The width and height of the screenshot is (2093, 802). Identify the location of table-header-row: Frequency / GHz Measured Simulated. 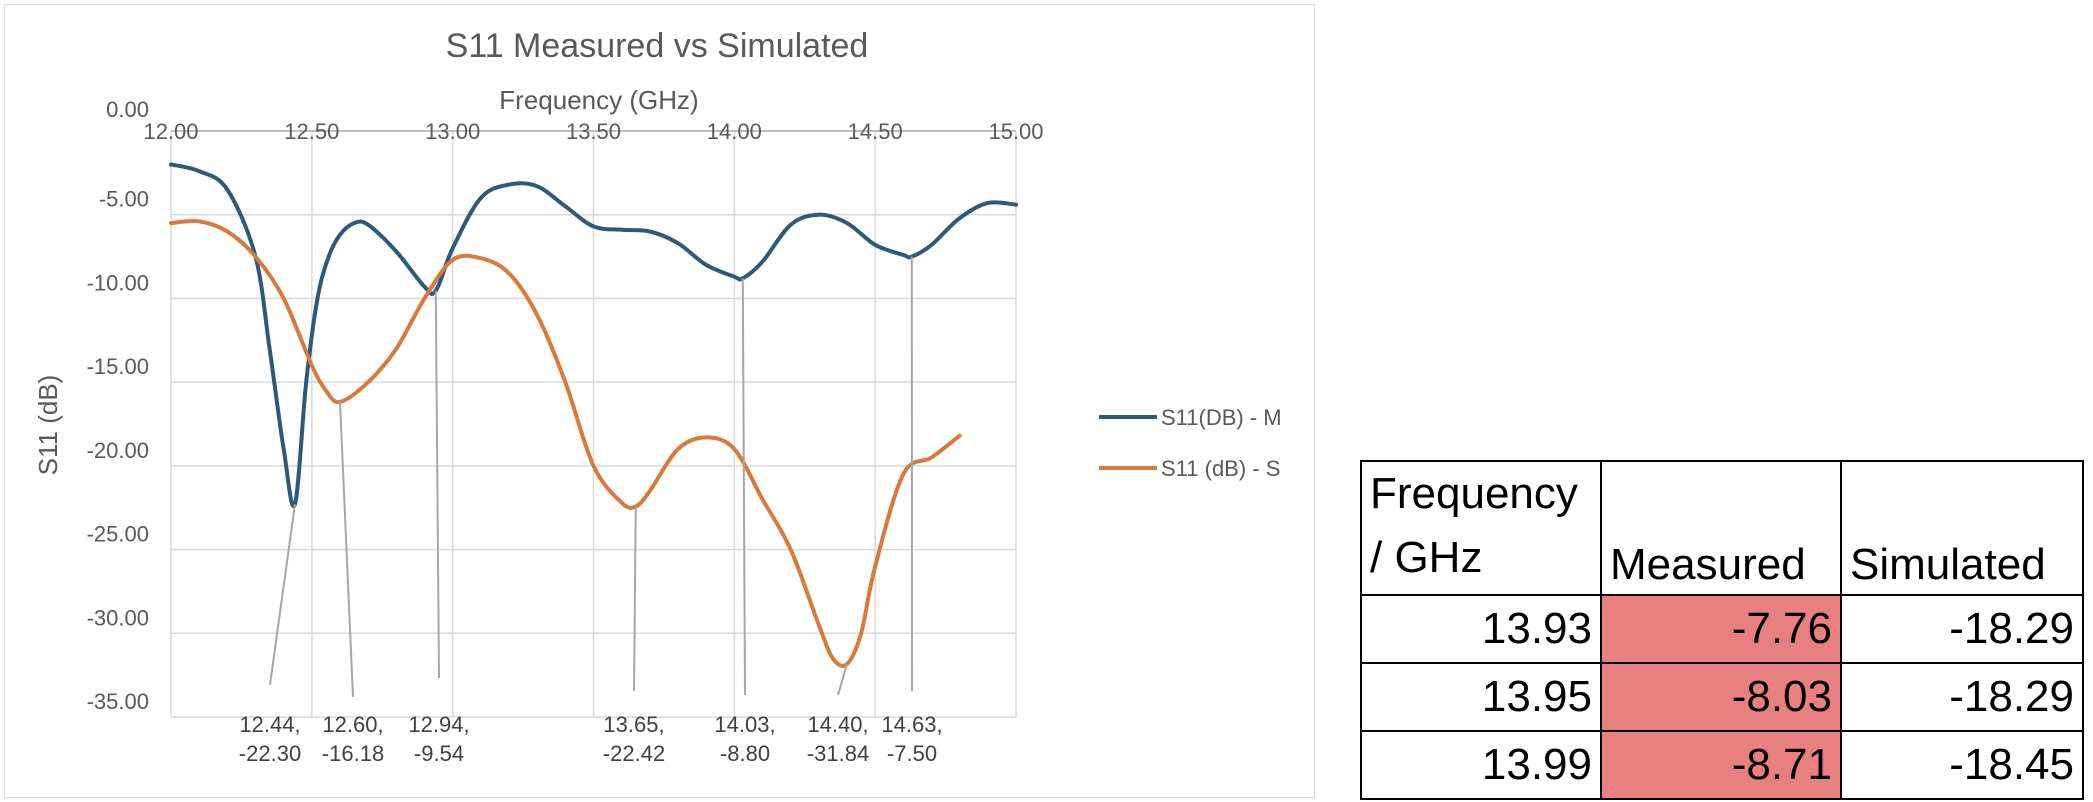
(1722, 528).